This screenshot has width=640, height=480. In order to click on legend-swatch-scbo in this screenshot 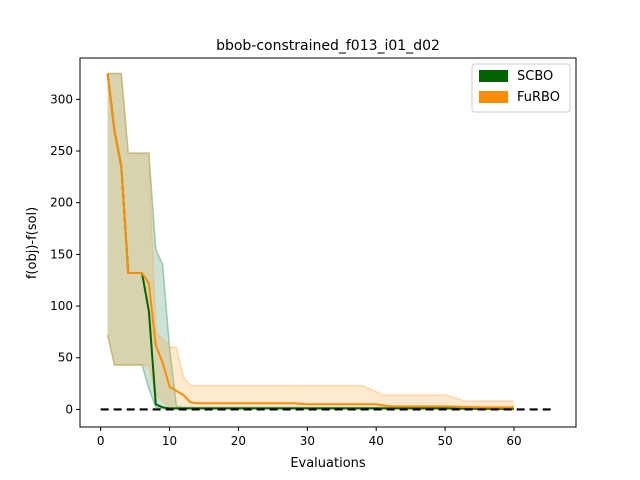, I will do `click(493, 76)`.